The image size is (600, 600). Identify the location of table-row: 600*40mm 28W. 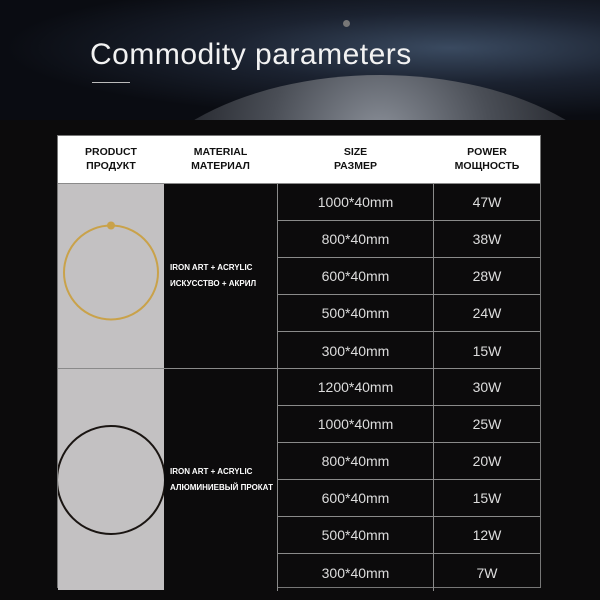
(408, 276).